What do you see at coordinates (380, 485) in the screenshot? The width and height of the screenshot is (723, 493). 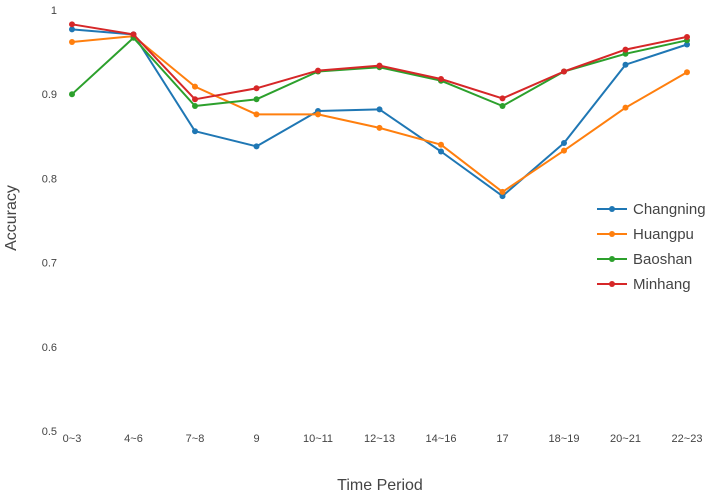 I see `x-axis-title: Time Period` at bounding box center [380, 485].